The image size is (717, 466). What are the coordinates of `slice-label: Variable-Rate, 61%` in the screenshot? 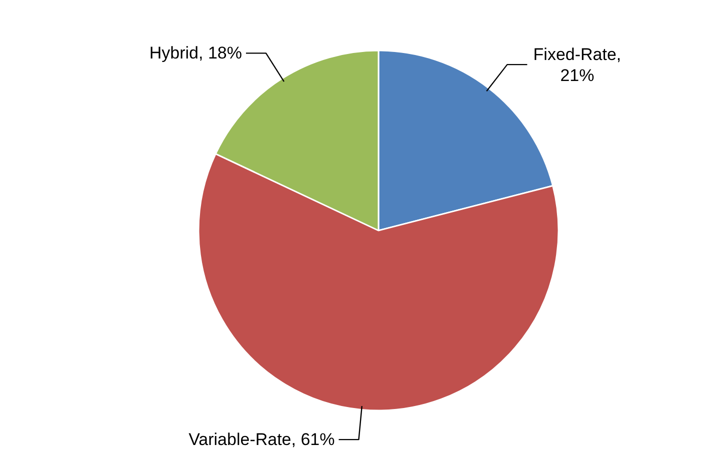 It's located at (261, 440).